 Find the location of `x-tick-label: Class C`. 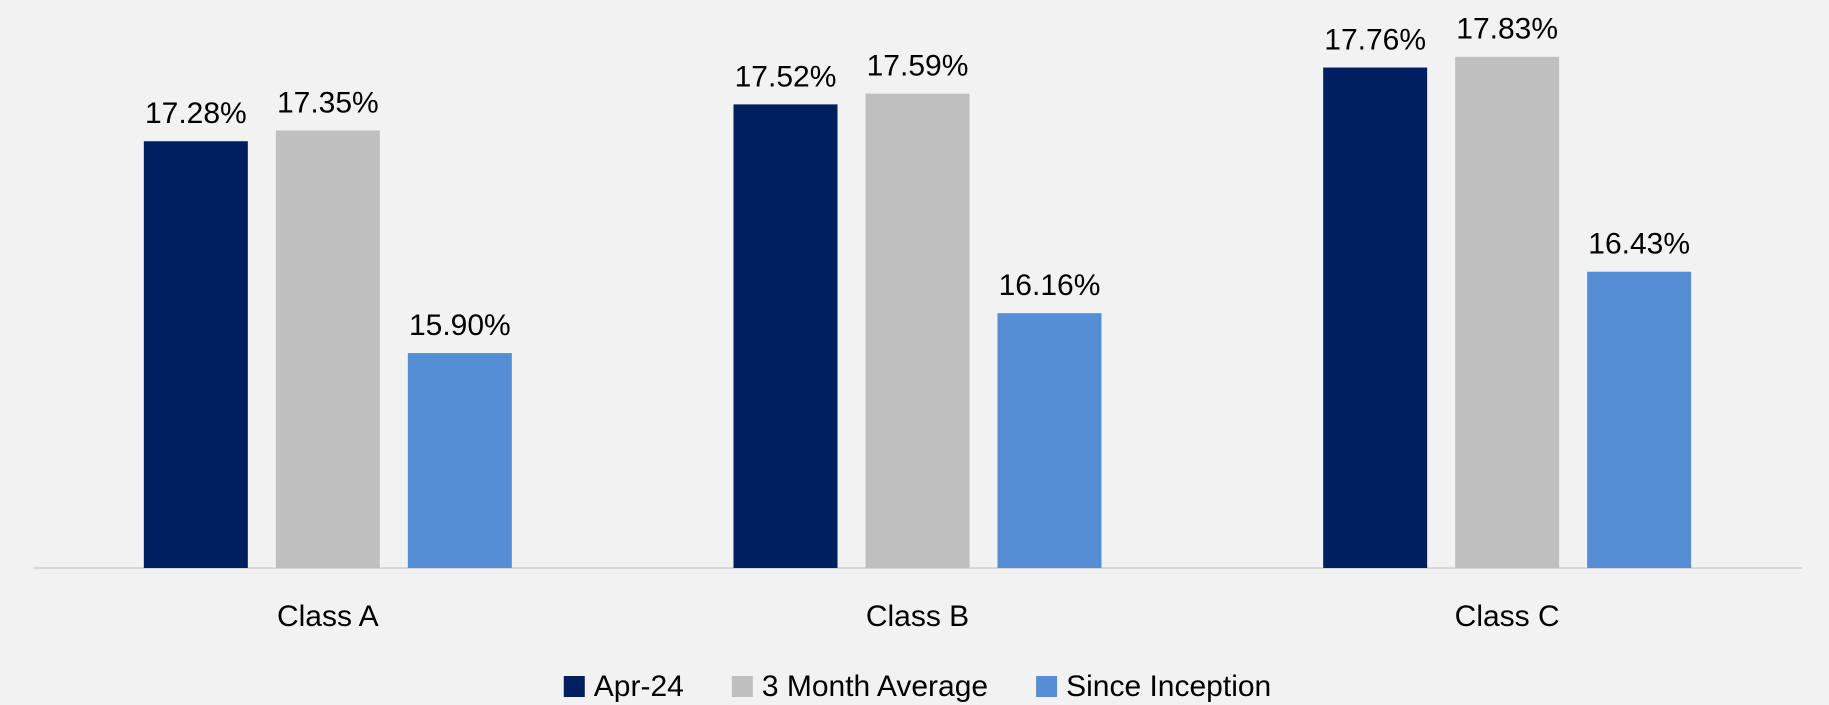

x-tick-label: Class C is located at coordinates (1507, 616).